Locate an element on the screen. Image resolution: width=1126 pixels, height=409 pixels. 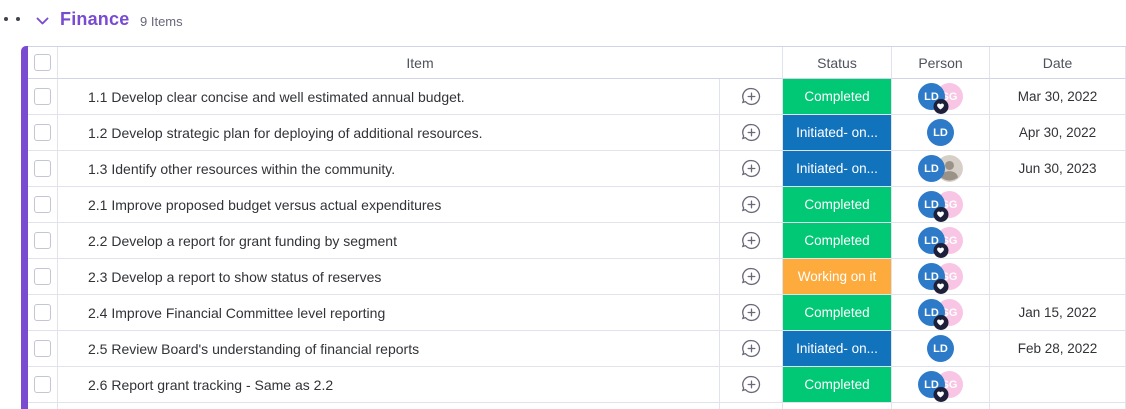
group-title: Finance is located at coordinates (95, 19).